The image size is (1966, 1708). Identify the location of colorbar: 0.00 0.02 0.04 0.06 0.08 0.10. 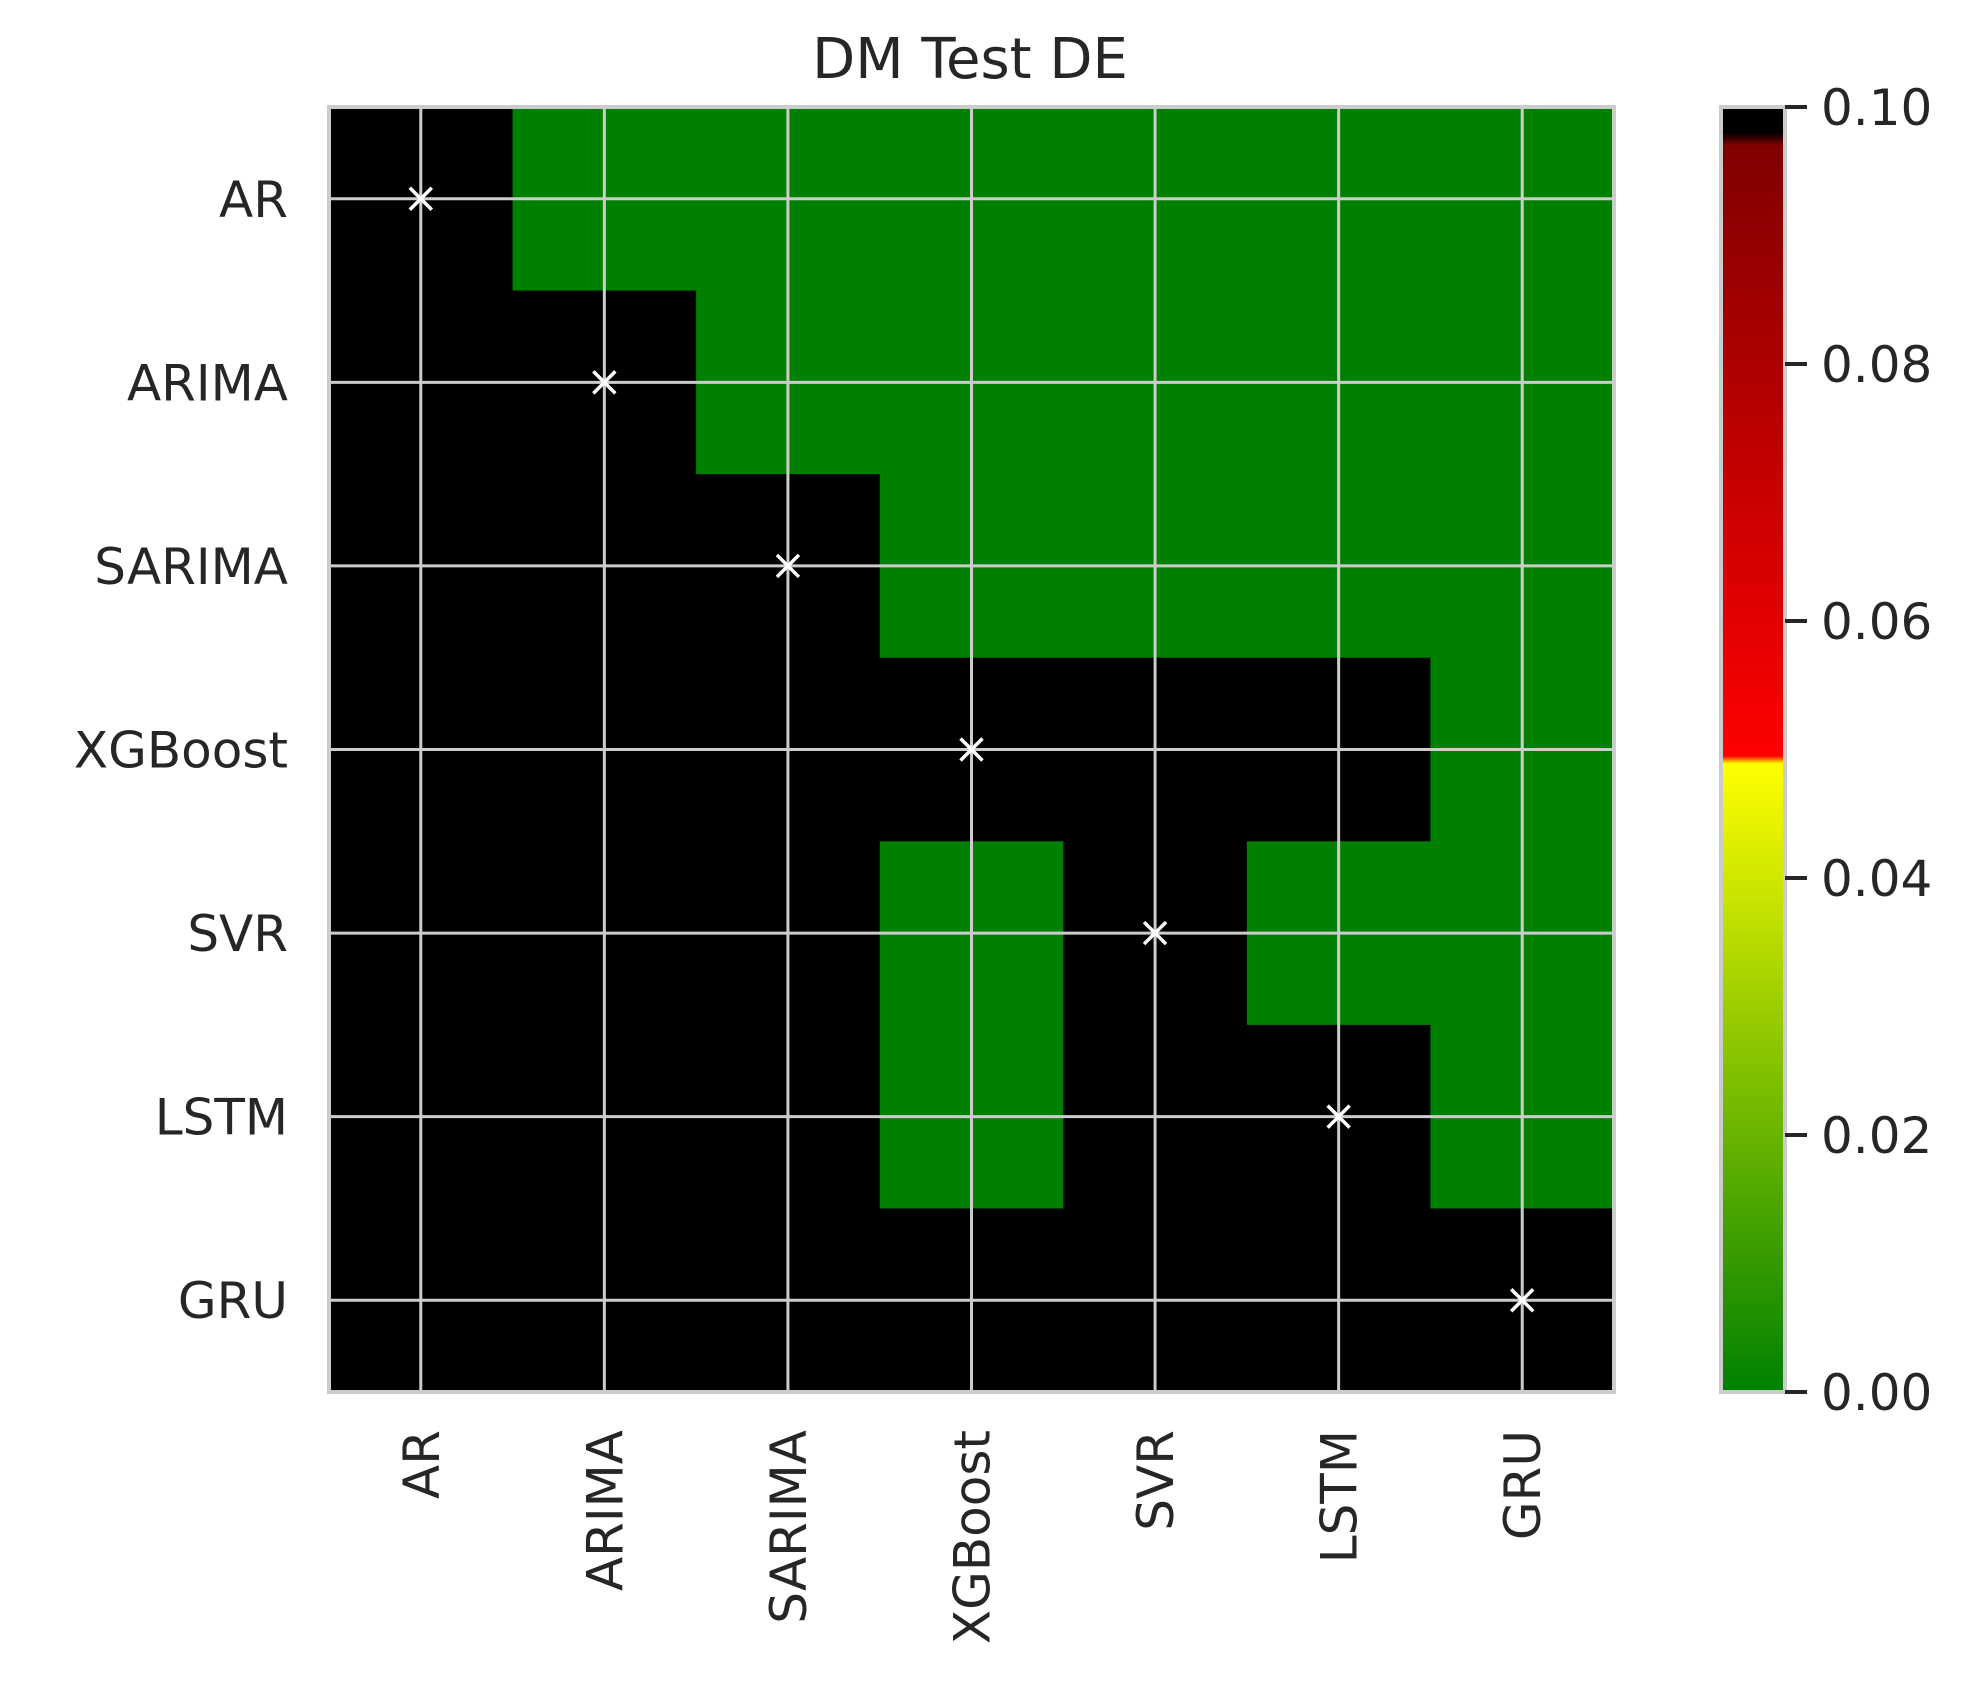
(1825, 750).